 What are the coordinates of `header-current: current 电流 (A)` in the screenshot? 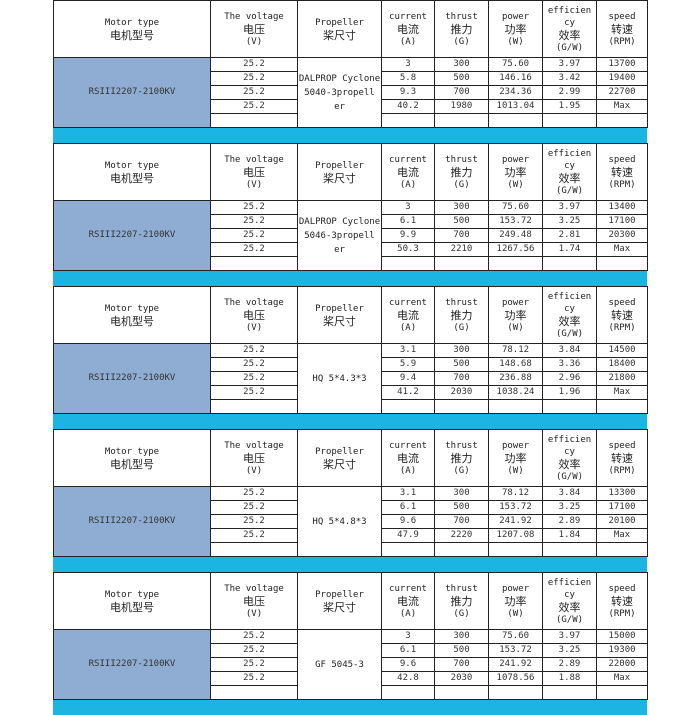 It's located at (408, 601).